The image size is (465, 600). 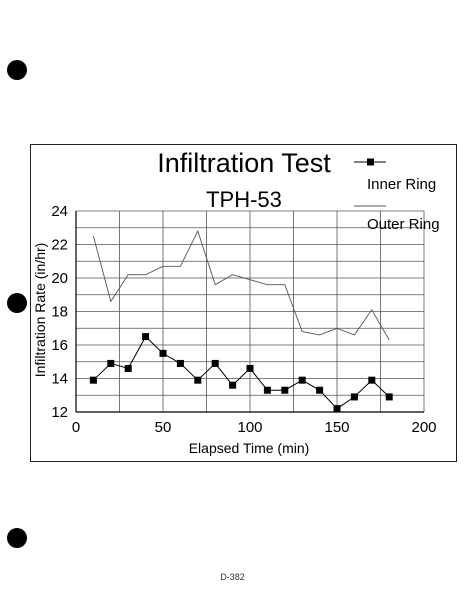 What do you see at coordinates (59, 345) in the screenshot?
I see `y-tick-label: 16` at bounding box center [59, 345].